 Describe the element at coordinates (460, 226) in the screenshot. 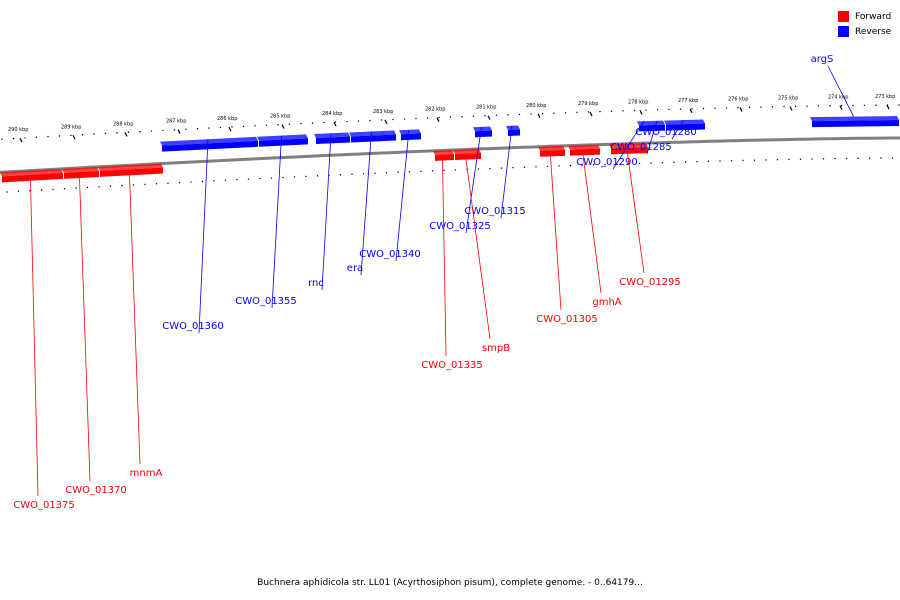

I see `gene-label: CWO_01325` at that location.